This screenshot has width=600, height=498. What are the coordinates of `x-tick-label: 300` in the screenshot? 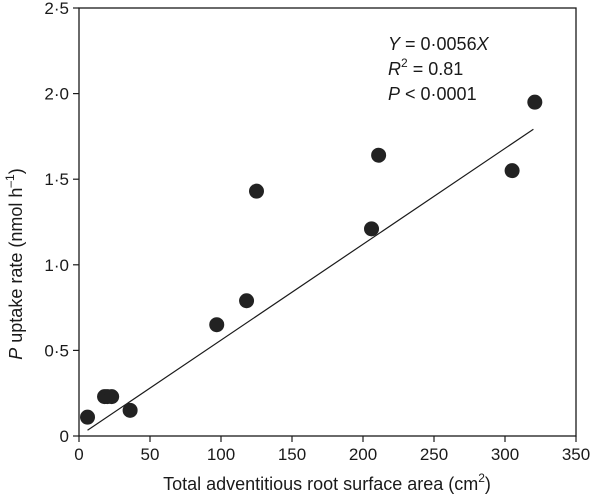 It's located at (505, 454).